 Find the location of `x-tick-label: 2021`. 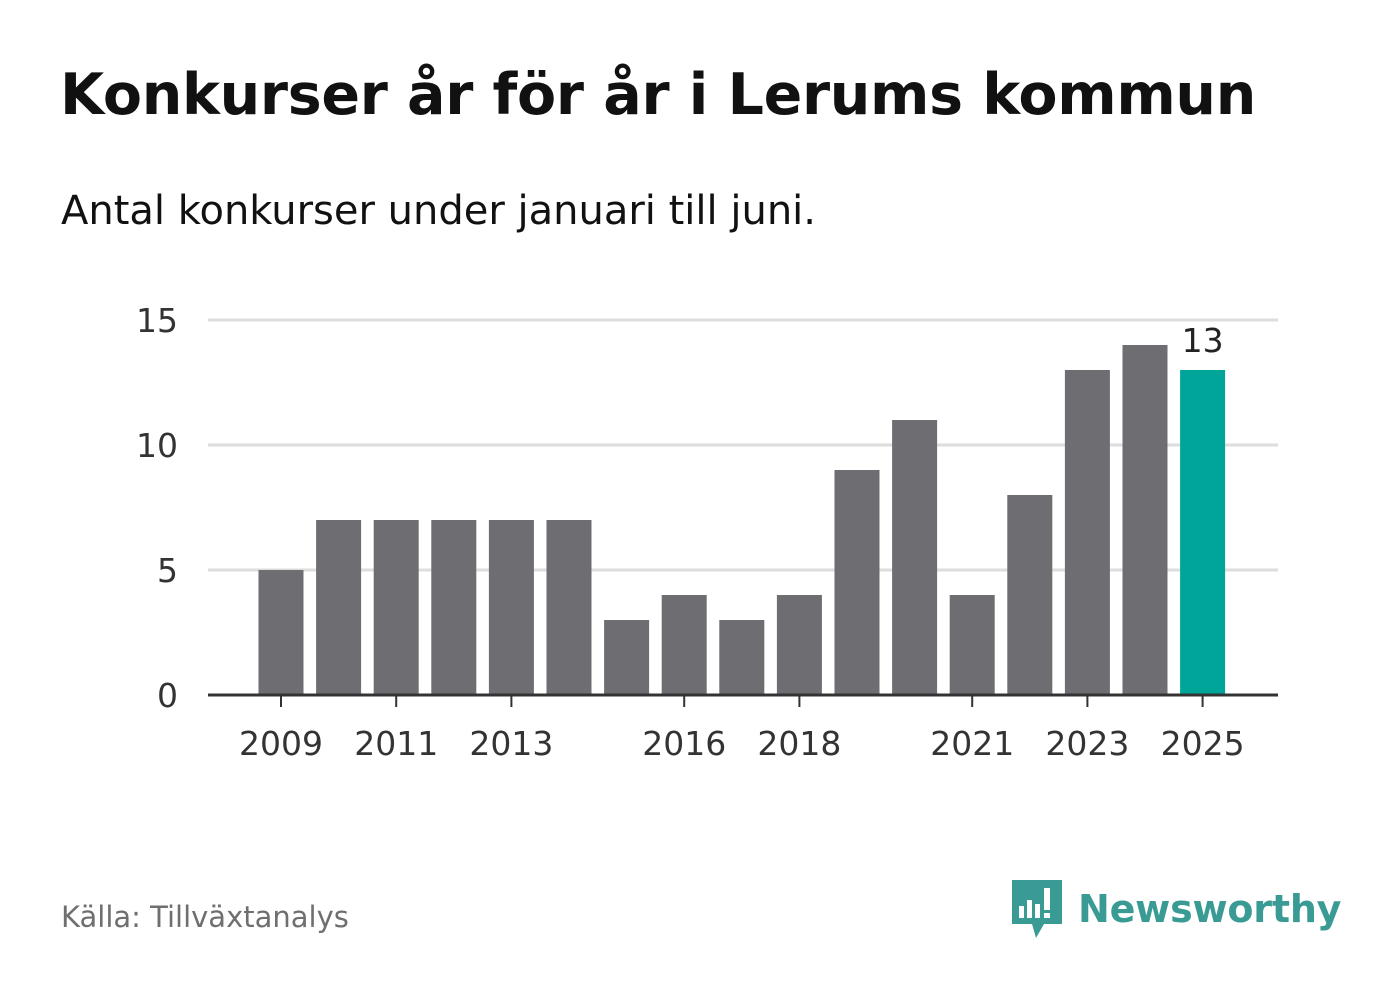

x-tick-label: 2021 is located at coordinates (972, 743).